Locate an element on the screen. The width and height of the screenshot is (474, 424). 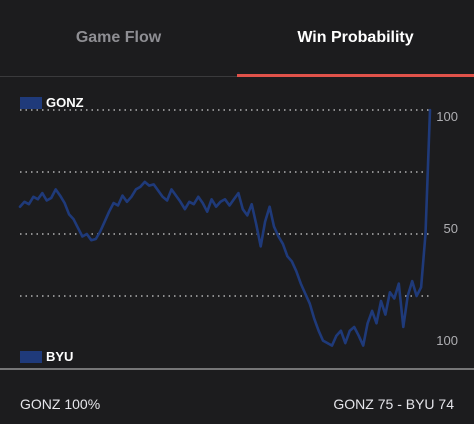
legend-bottom: BYU is located at coordinates (46, 356).